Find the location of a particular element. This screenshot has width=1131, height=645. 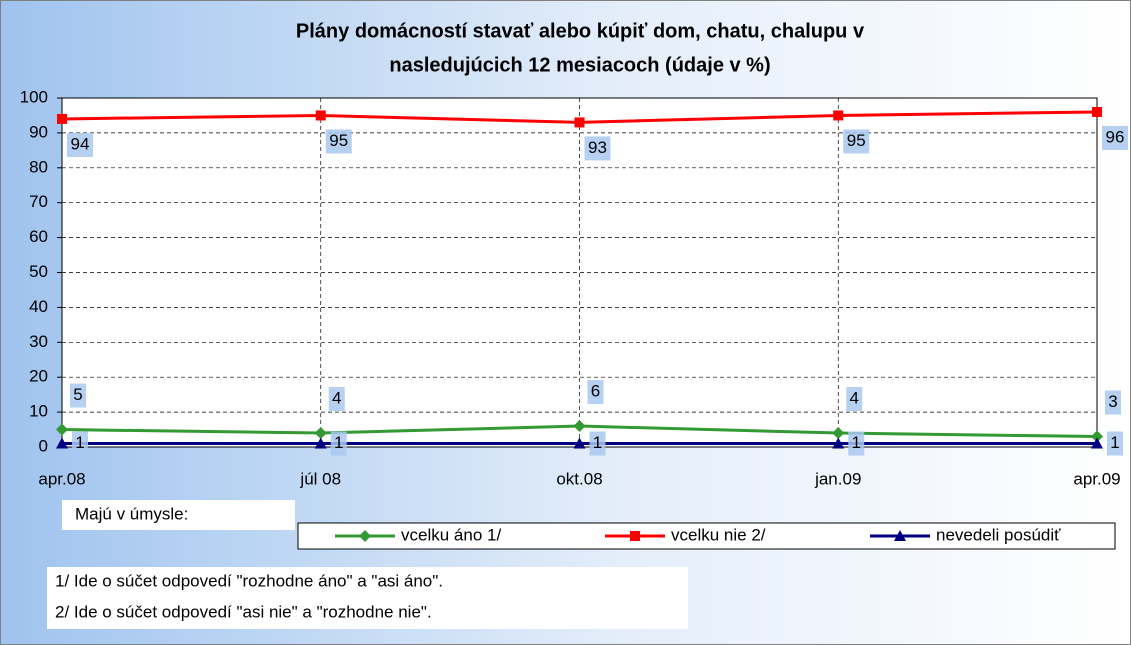

y-tick-label: 30 is located at coordinates (38, 341).